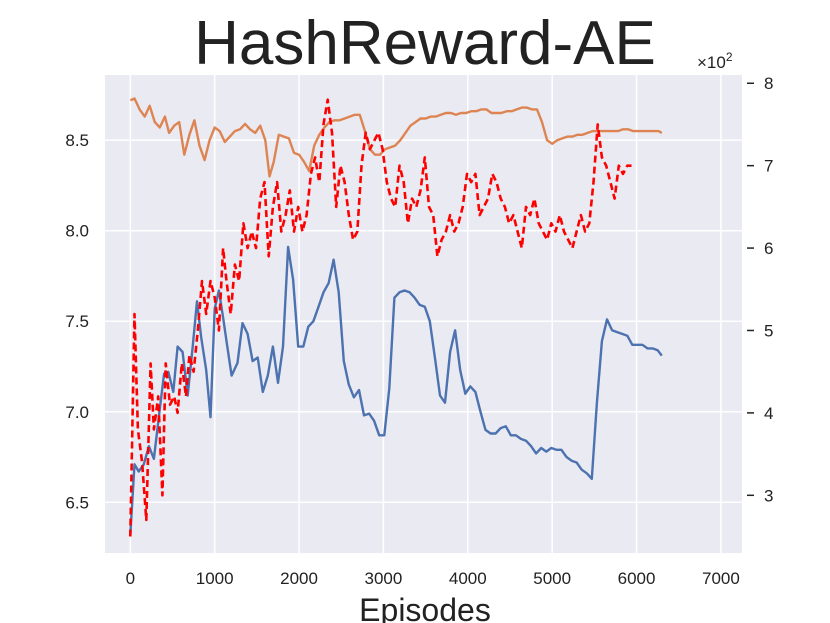 The image size is (830, 623). I want to click on right-y-tick-label: 5, so click(768, 330).